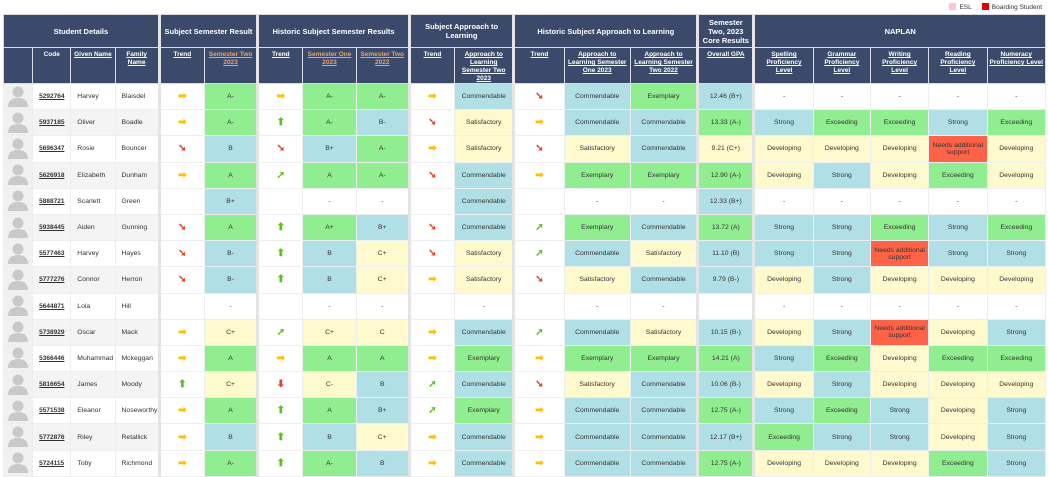  I want to click on s2-22-cell: A-, so click(382, 96).